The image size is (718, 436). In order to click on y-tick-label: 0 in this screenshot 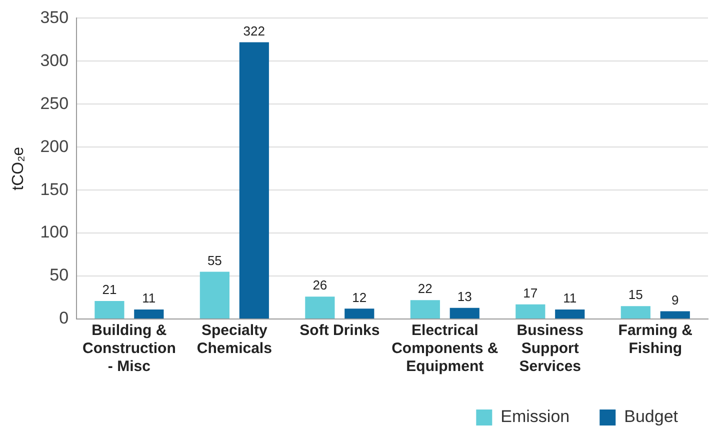, I will do `click(64, 318)`.